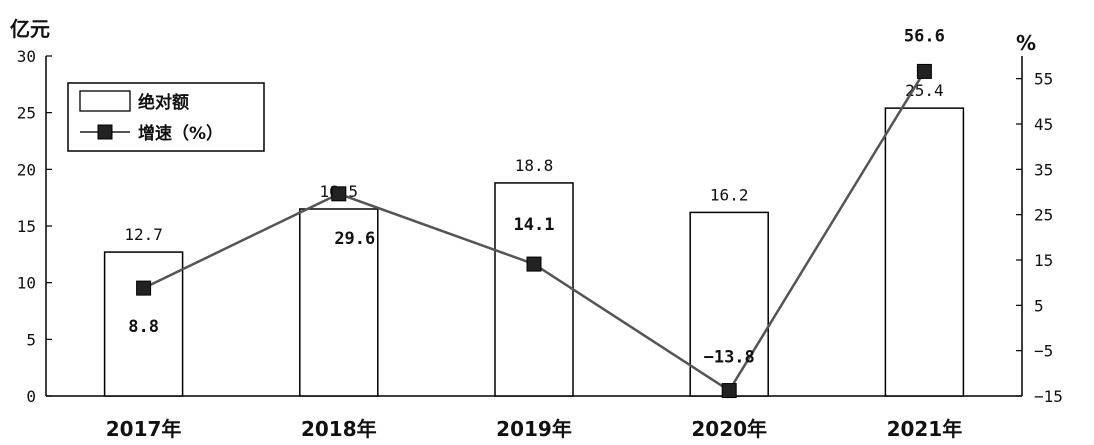  What do you see at coordinates (924, 90) in the screenshot?
I see `bar-value-label: 25.4` at bounding box center [924, 90].